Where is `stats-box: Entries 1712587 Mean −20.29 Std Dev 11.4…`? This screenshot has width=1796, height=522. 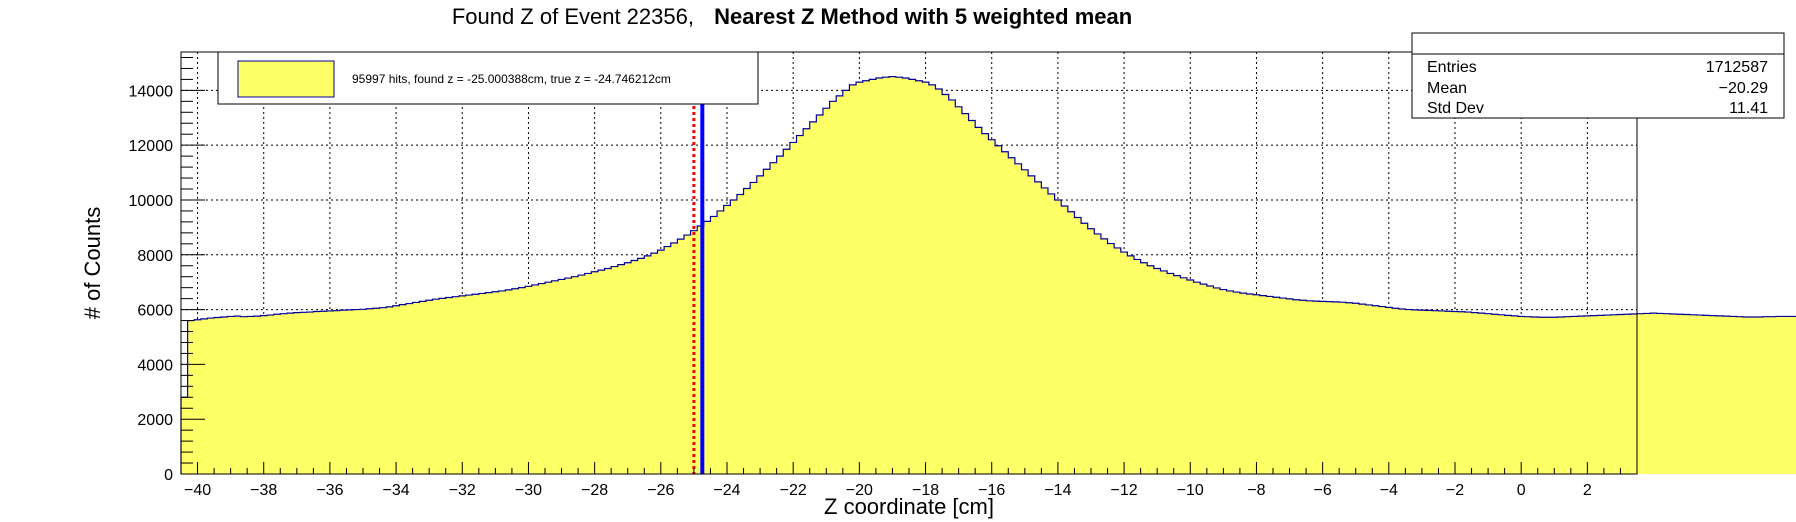
stats-box: Entries 1712587 Mean −20.29 Std Dev 11.4… is located at coordinates (1598, 75).